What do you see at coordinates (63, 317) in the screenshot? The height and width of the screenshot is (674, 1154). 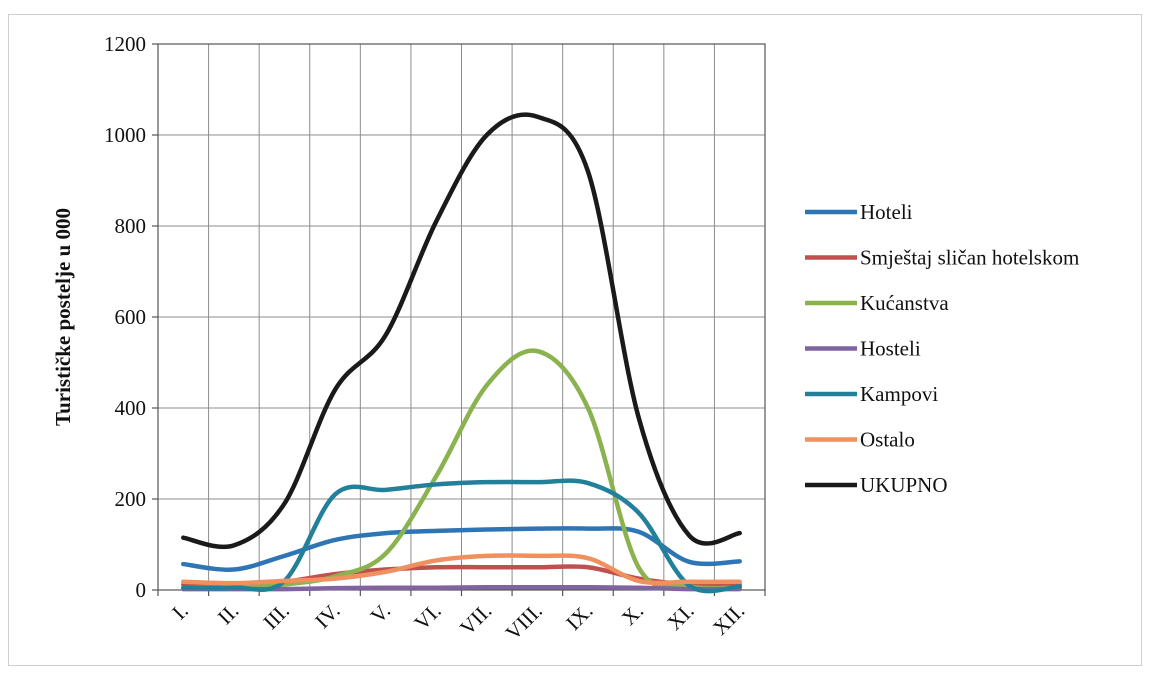 I see `y-axis-label: Turističke postelje u 000` at bounding box center [63, 317].